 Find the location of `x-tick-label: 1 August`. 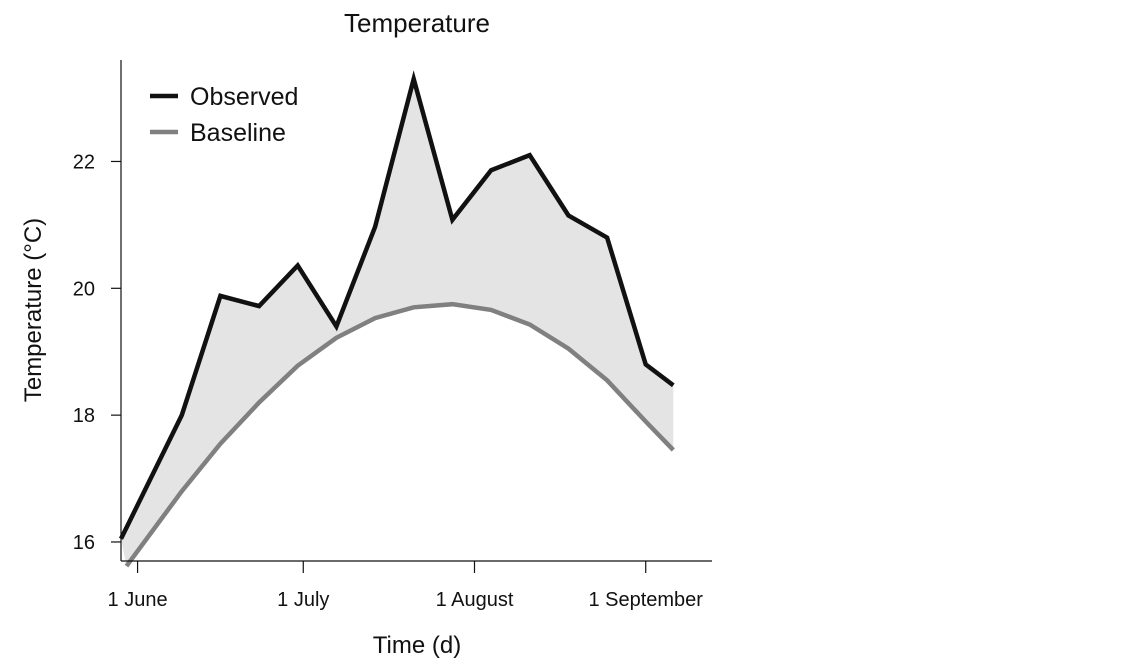

x-tick-label: 1 August is located at coordinates (475, 600).